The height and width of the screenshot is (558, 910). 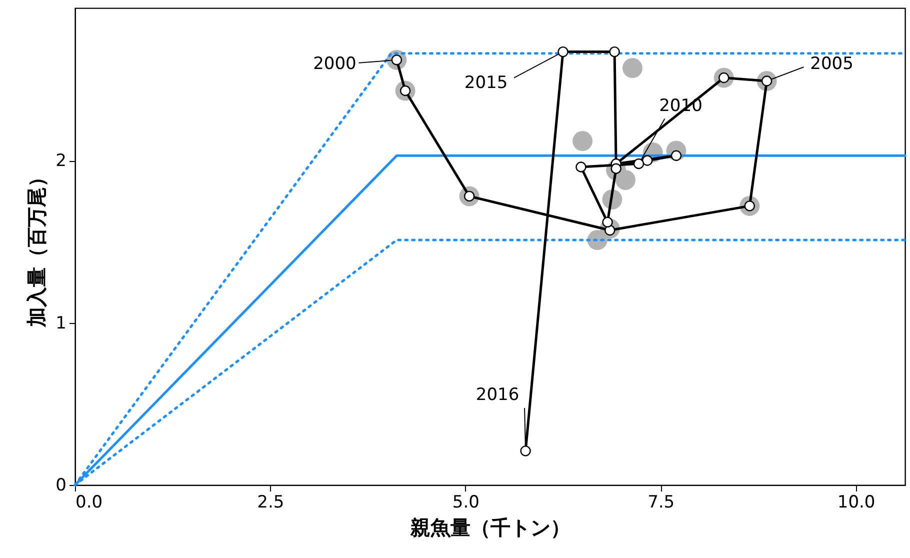 I want to click on x-tick-label: 2.5, so click(x=270, y=502).